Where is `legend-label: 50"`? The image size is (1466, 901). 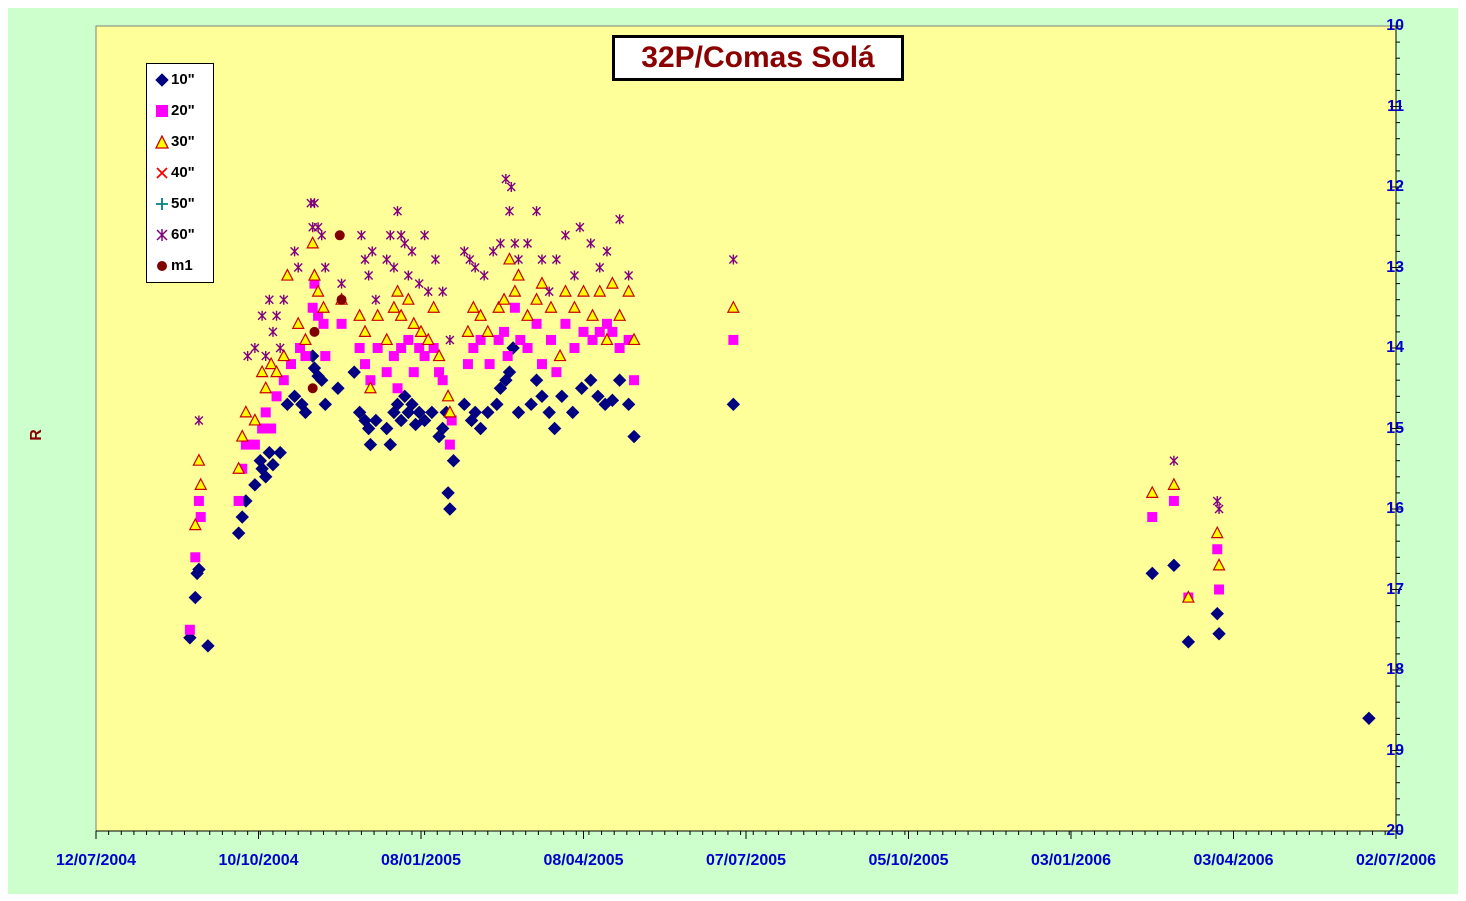
legend-label: 50" is located at coordinates (183, 203).